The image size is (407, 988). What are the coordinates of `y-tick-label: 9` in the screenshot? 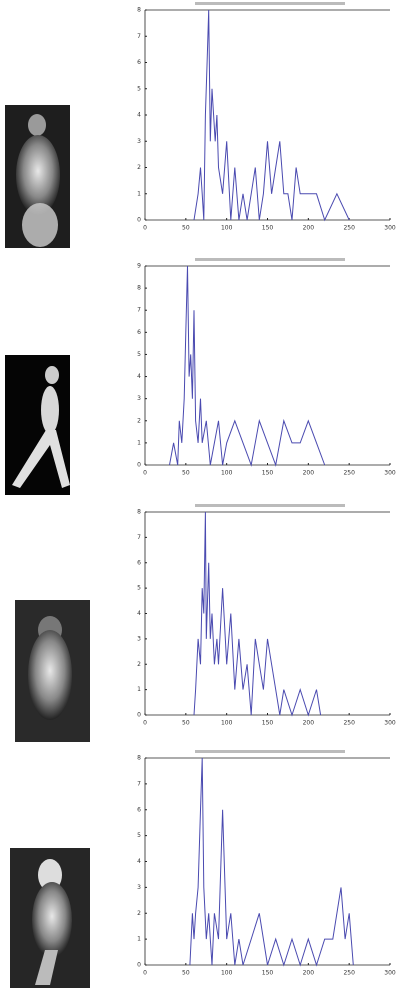 It's located at (139, 266).